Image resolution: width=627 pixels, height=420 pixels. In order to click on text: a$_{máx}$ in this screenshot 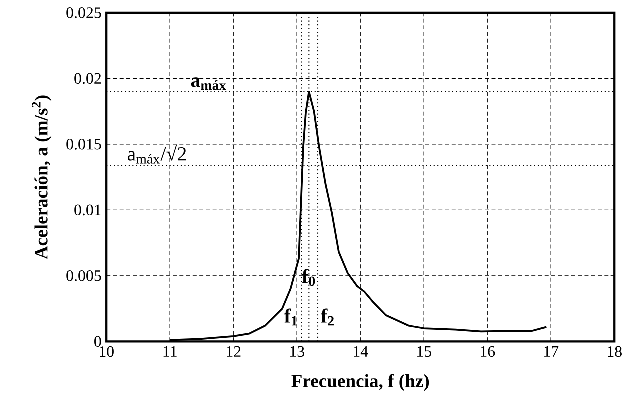, I will do `click(208, 83)`.